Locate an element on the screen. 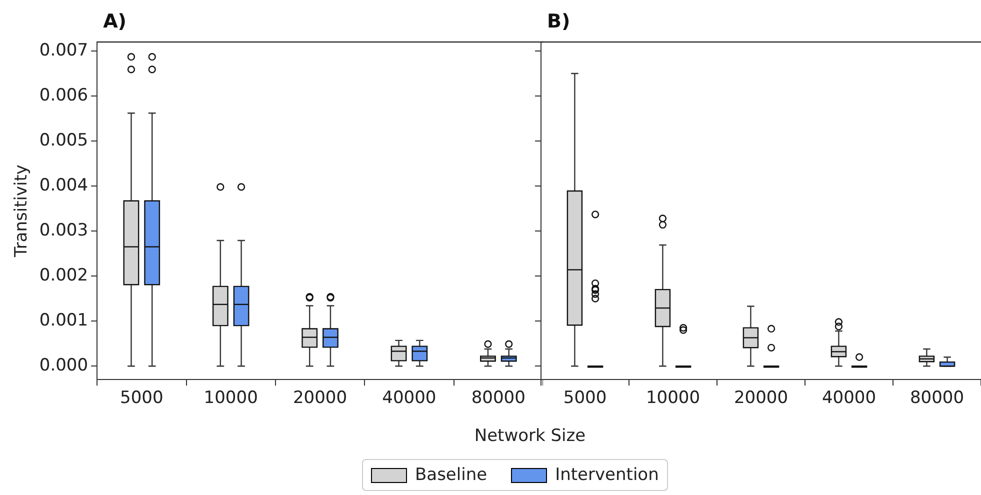  y-tick-label: 0.005 is located at coordinates (63, 140).